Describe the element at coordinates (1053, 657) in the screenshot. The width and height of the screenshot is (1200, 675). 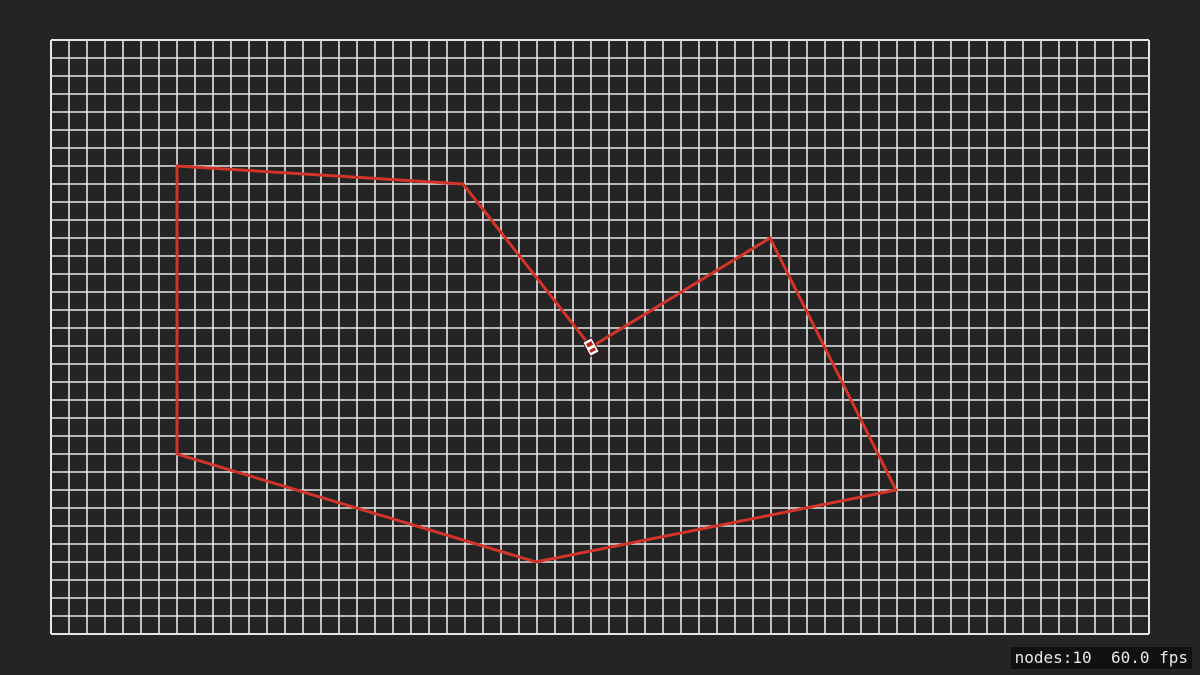
I see `node-count: nodes:10` at that location.